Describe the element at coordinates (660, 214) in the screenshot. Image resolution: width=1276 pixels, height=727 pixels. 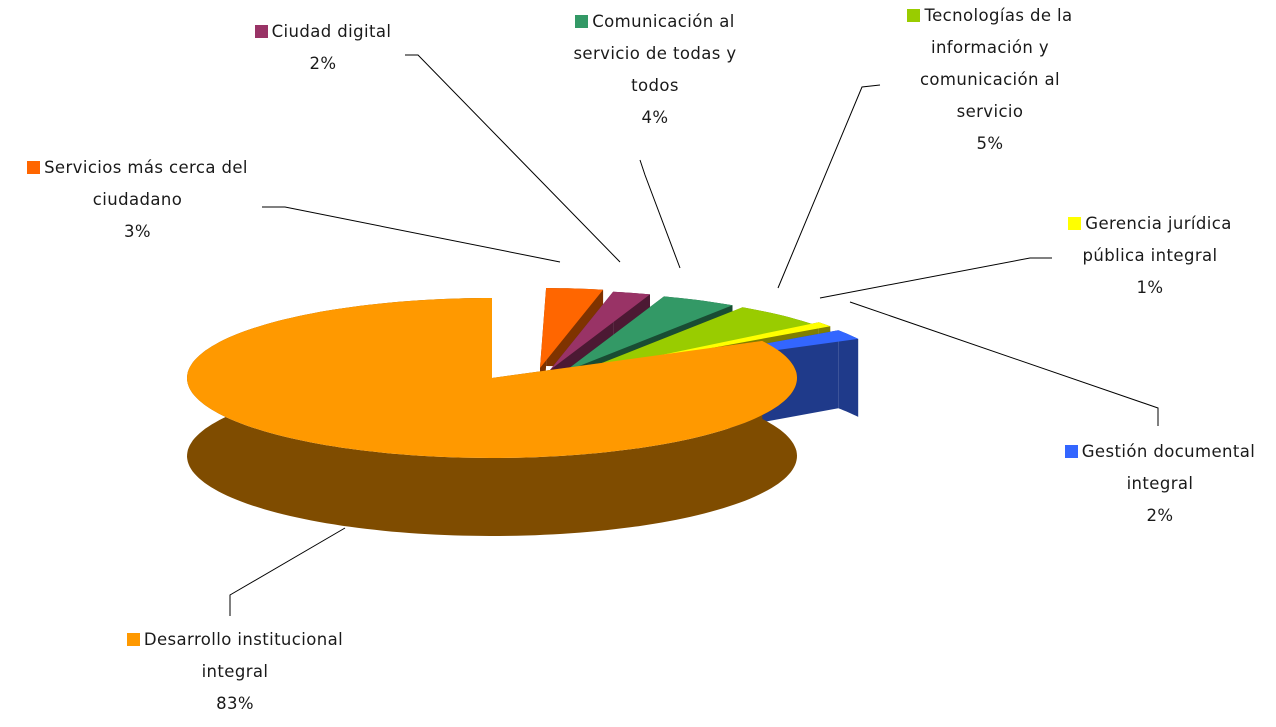
I see `leader-line-comunicacion` at that location.